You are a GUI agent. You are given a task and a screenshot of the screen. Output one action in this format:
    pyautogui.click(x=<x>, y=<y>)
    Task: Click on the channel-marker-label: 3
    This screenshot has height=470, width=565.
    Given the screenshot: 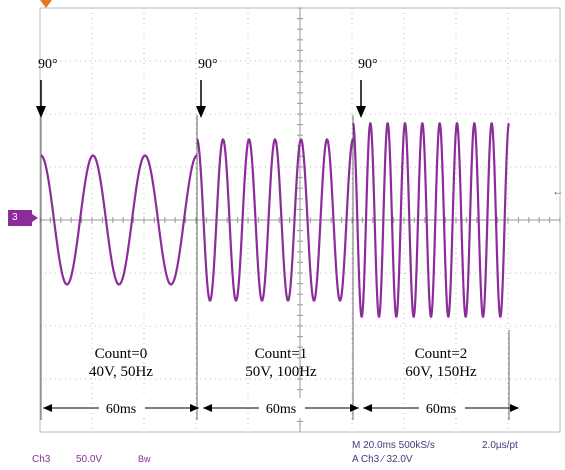 What is the action you would take?
    pyautogui.click(x=15, y=217)
    